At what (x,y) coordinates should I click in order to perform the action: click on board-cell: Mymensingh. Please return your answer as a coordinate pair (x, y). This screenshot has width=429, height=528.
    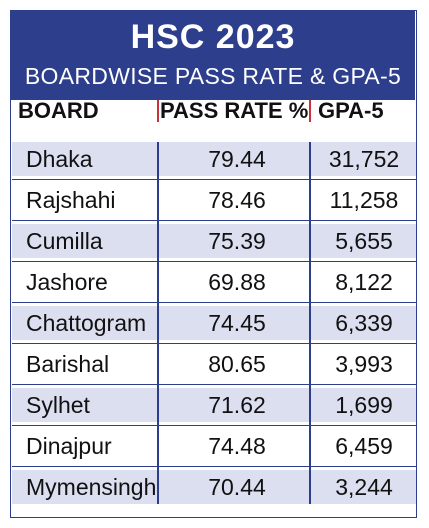
    Looking at the image, I should click on (91, 487).